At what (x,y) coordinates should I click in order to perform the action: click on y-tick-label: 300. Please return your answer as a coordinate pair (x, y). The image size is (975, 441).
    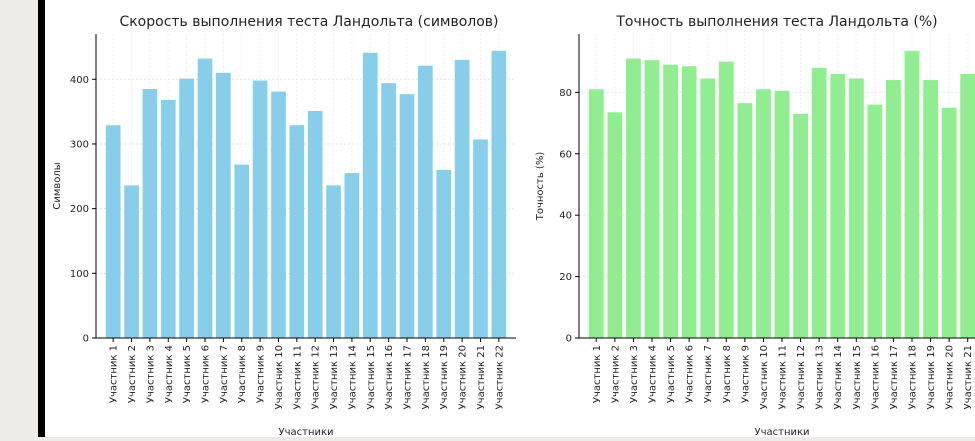
    Looking at the image, I should click on (79, 144).